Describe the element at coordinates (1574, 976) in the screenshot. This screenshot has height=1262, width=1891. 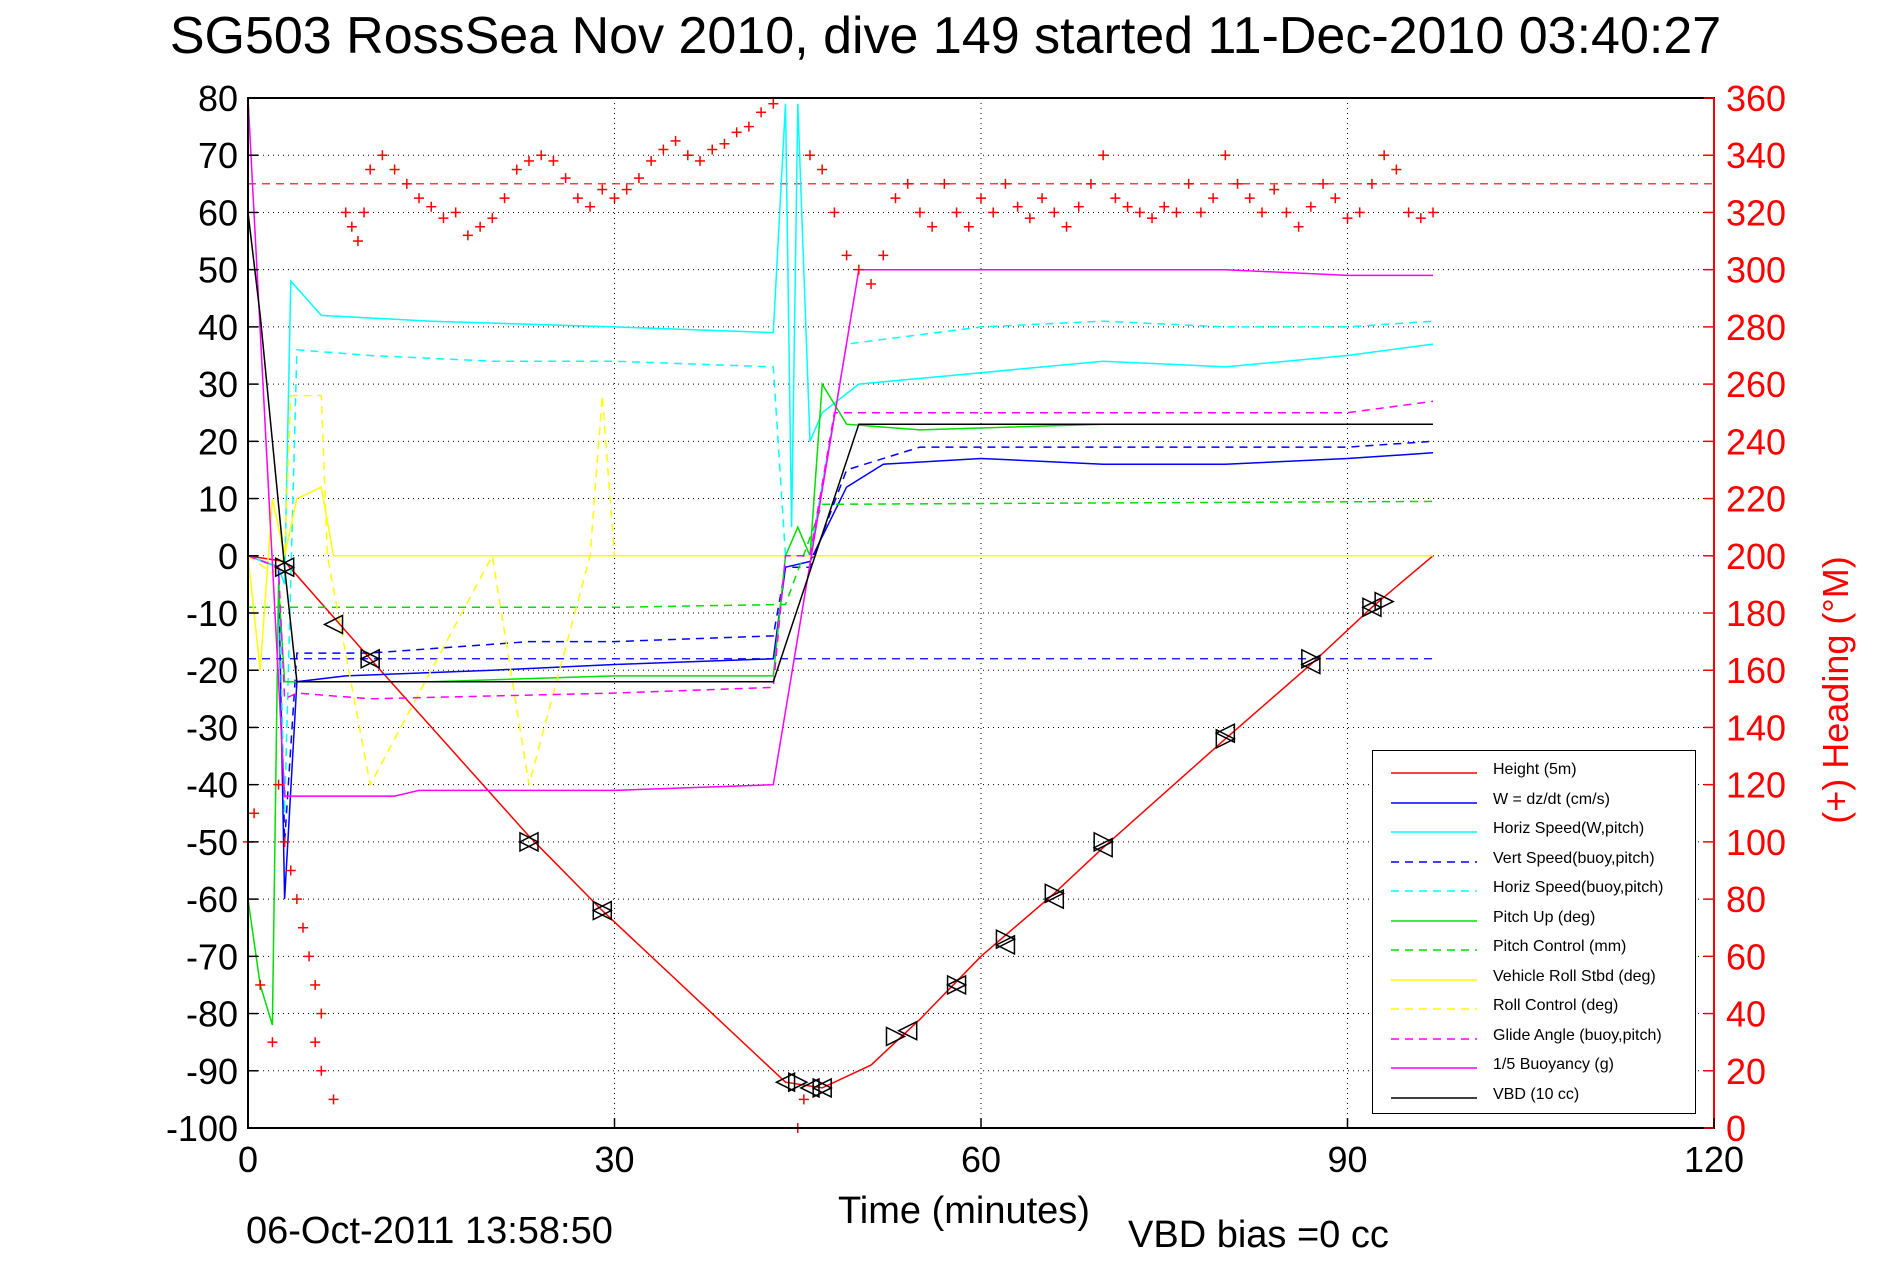
I see `legend-label: Vehicle Roll Stbd (deg)` at that location.